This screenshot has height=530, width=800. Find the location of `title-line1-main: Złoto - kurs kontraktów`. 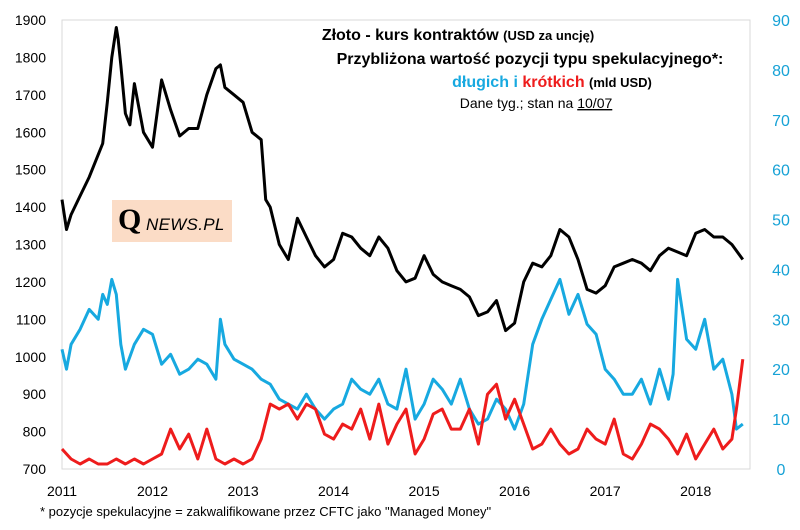

title-line1-main: Złoto - kurs kontraktów is located at coordinates (410, 35).